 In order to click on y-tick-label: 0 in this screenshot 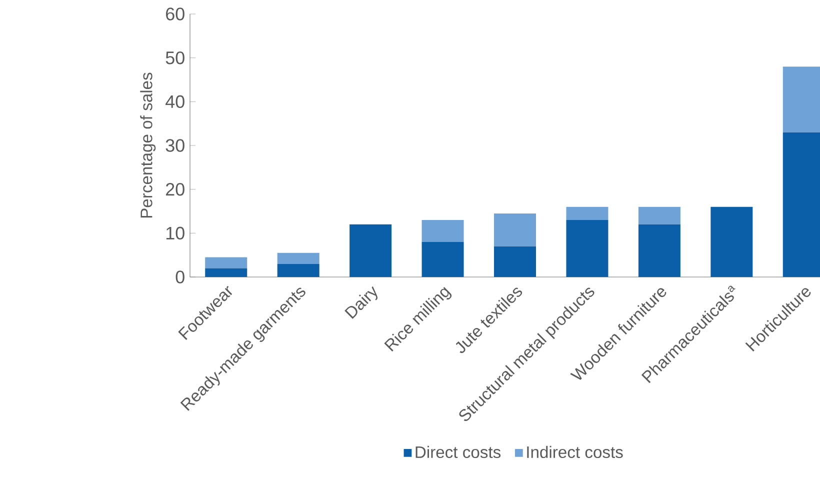, I will do `click(180, 277)`.